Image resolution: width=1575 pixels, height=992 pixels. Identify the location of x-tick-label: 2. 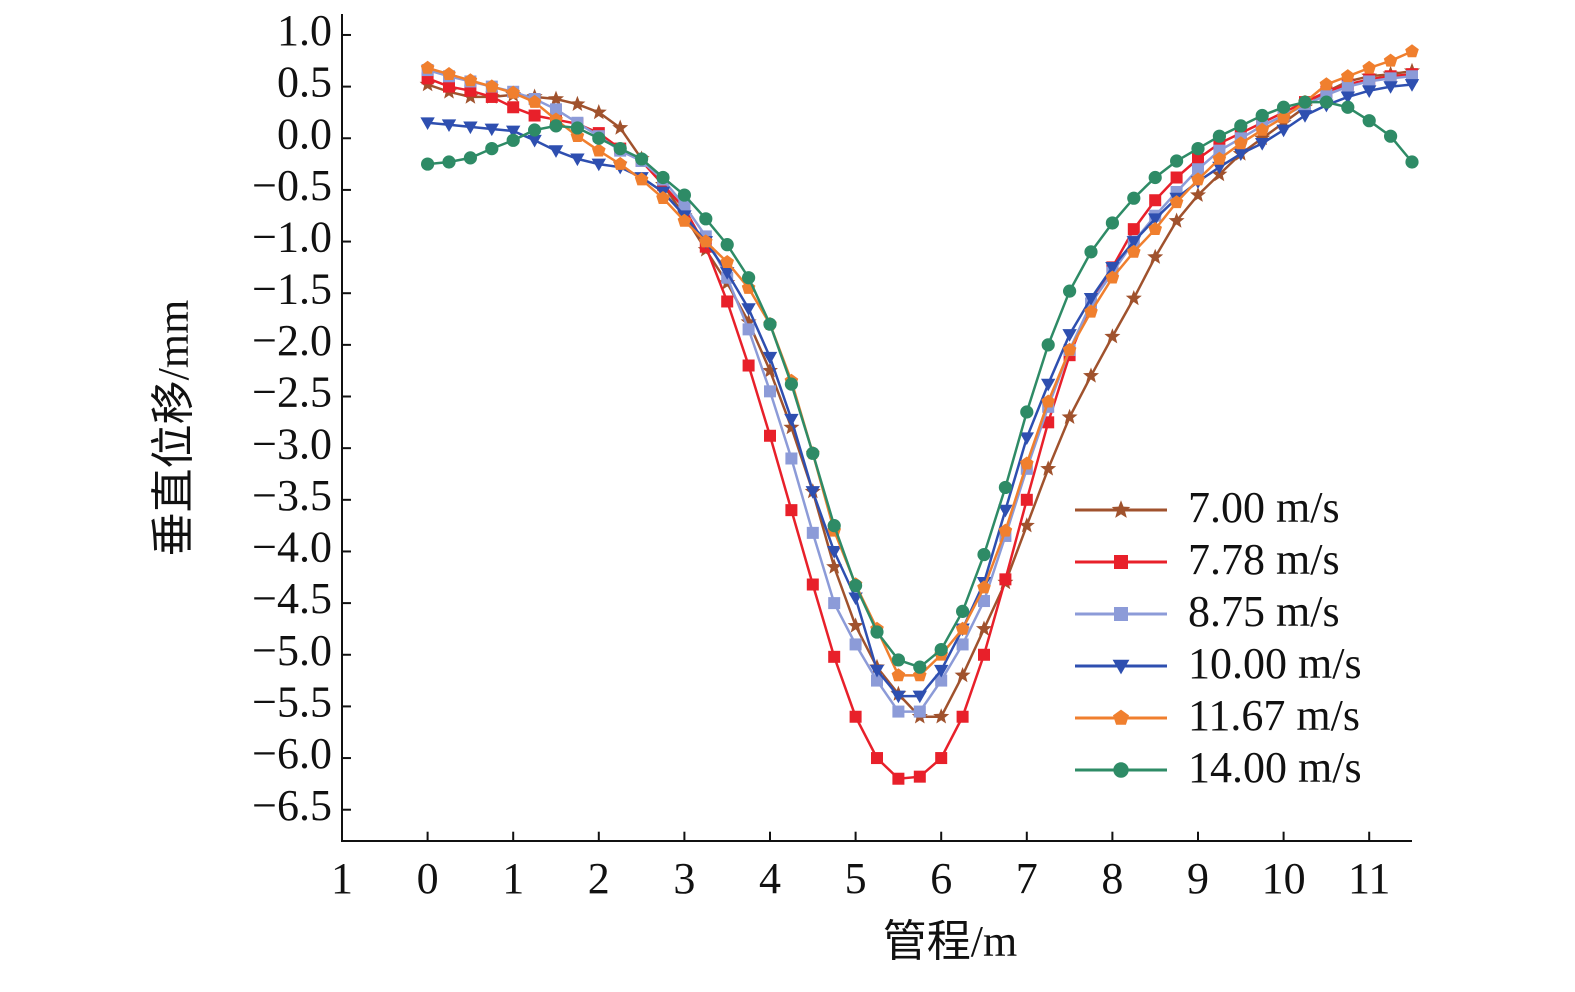
(599, 878).